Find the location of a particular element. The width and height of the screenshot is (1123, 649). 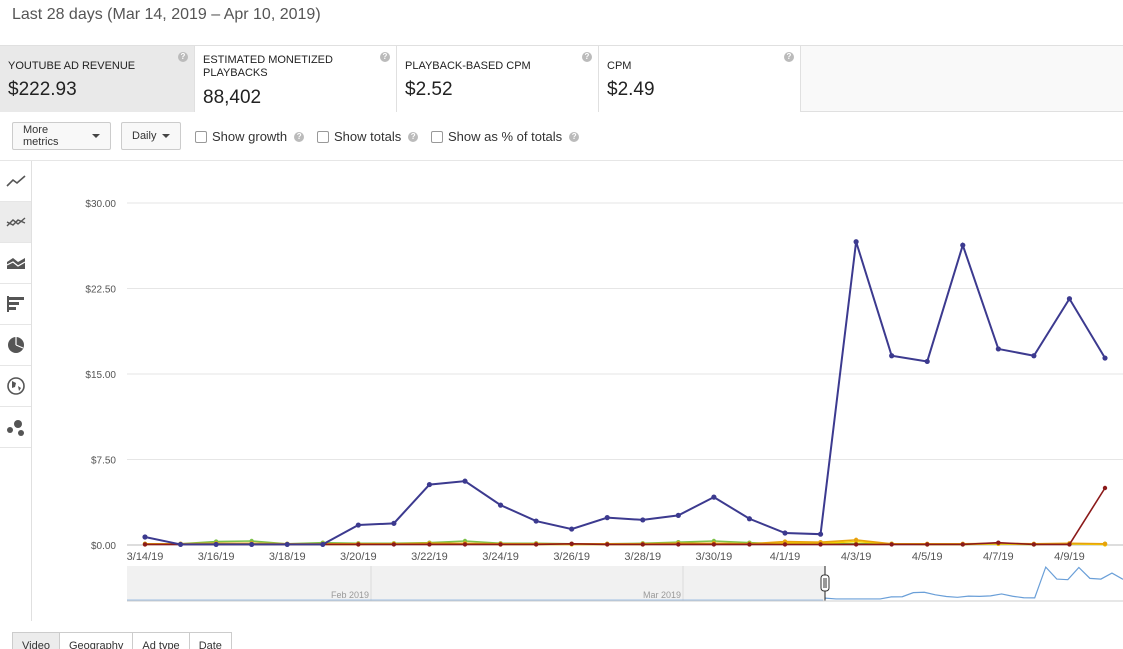

y-axis: $0.00 $7.50 $15.00 $22.50 $30.00 is located at coordinates (100, 375).